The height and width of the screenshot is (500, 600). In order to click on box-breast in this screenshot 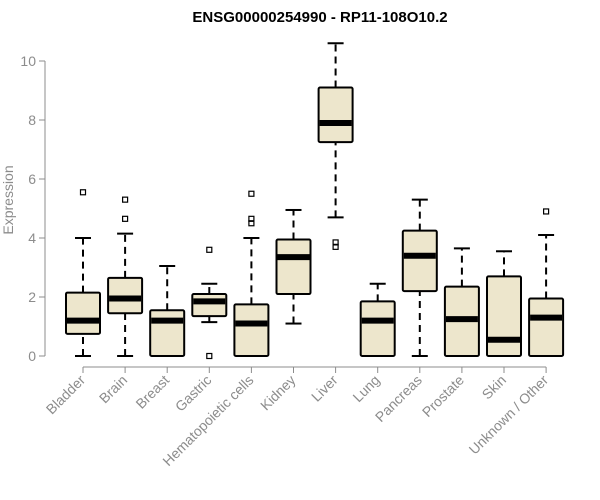, I will do `click(167, 311)`.